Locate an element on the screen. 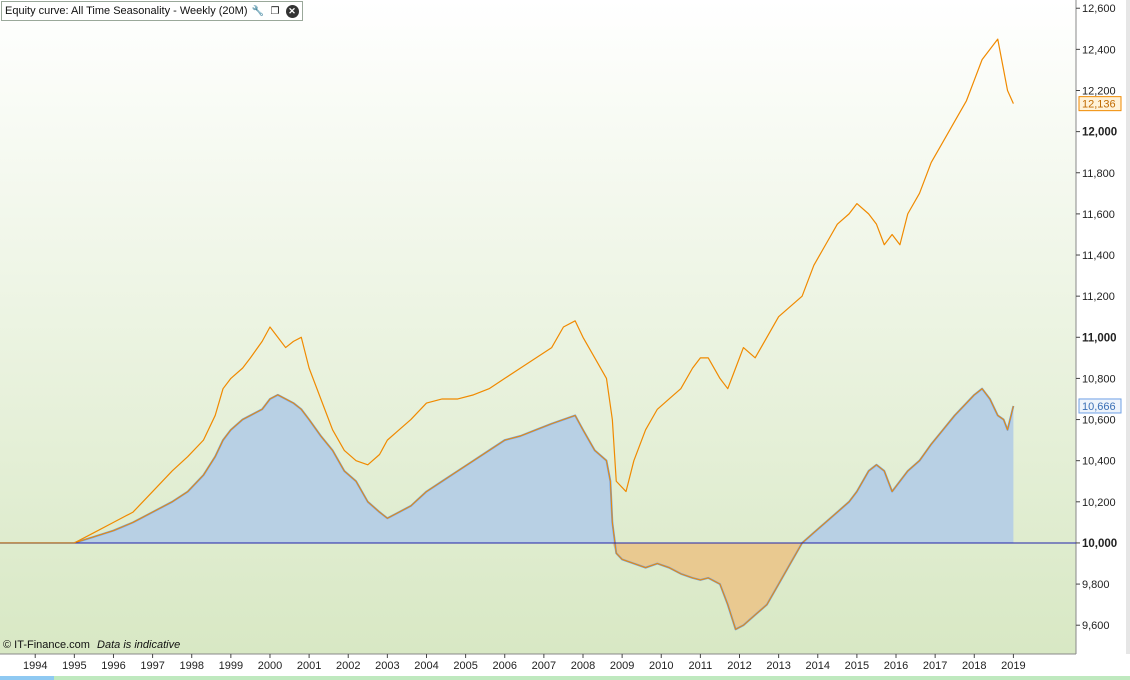  x-tick-label: 2010 is located at coordinates (661, 666).